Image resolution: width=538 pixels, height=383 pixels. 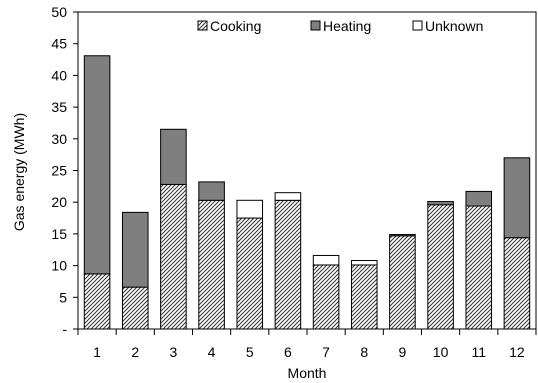 What do you see at coordinates (59, 139) in the screenshot?
I see `y-tick-label: 30` at bounding box center [59, 139].